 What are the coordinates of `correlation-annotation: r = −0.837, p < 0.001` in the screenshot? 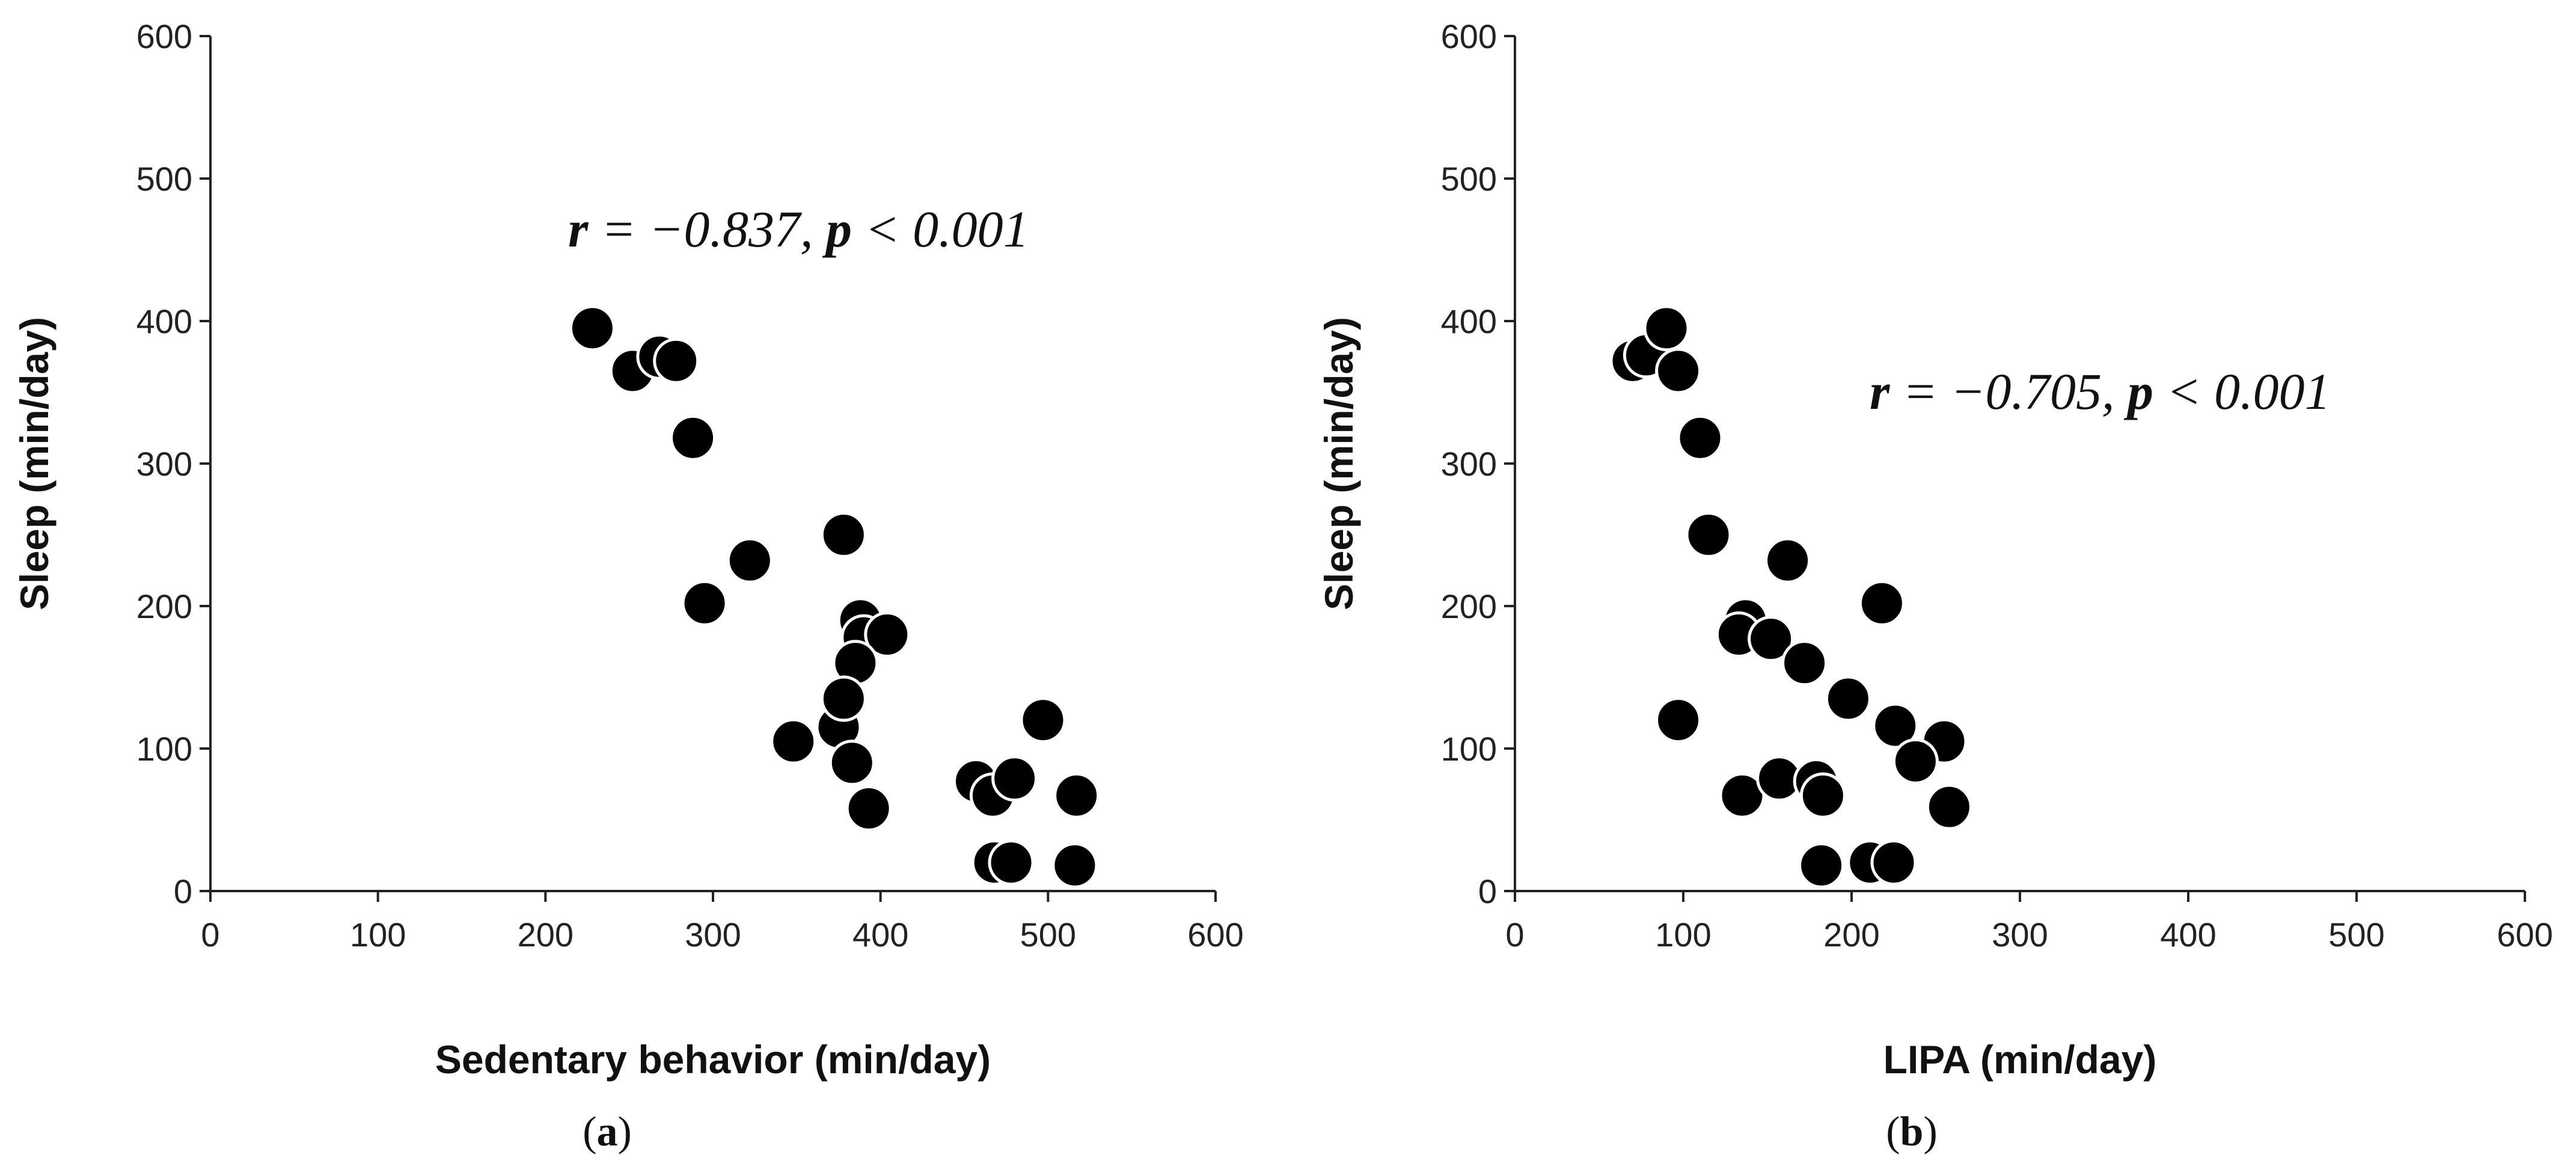 It's located at (798, 229).